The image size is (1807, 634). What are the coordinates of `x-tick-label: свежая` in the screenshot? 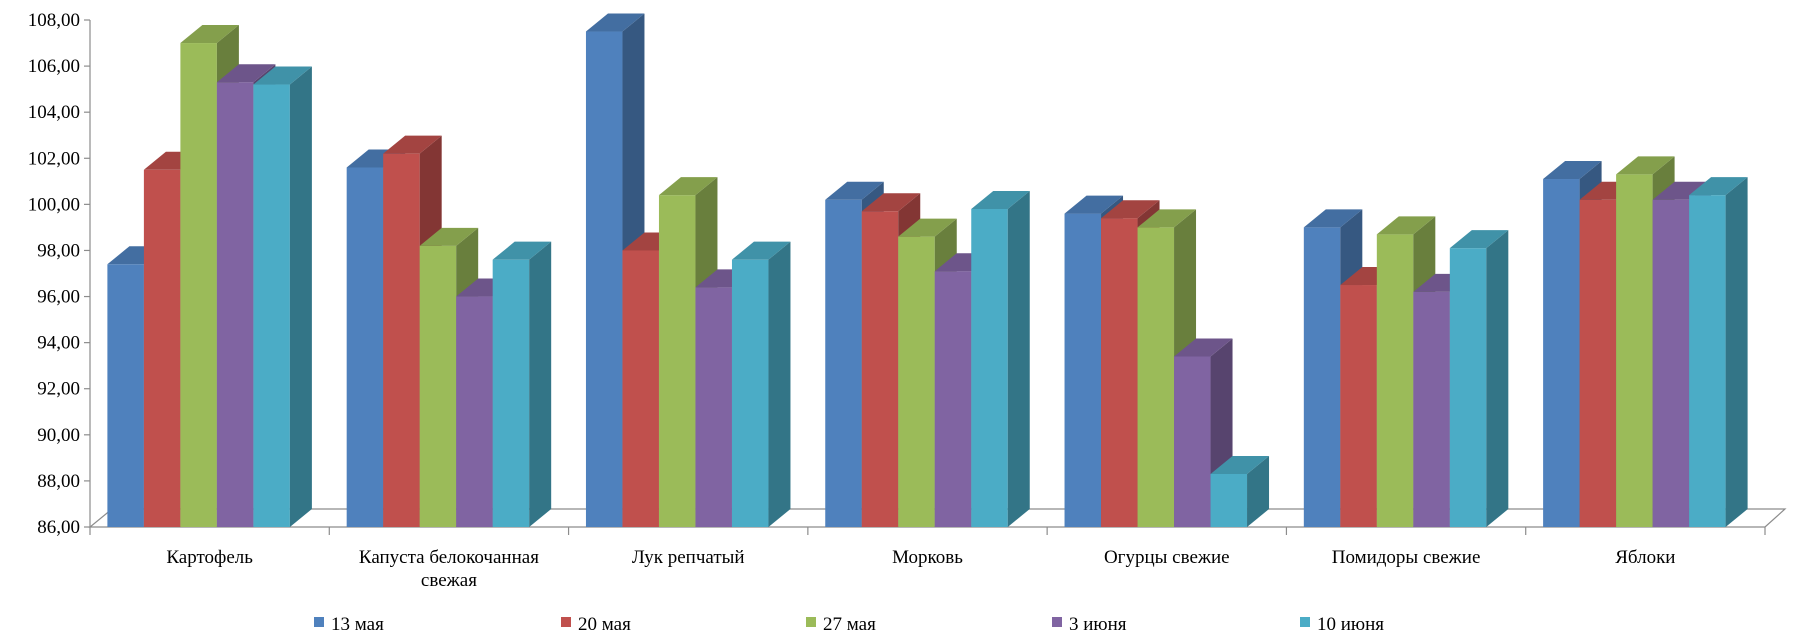 It's located at (449, 580).